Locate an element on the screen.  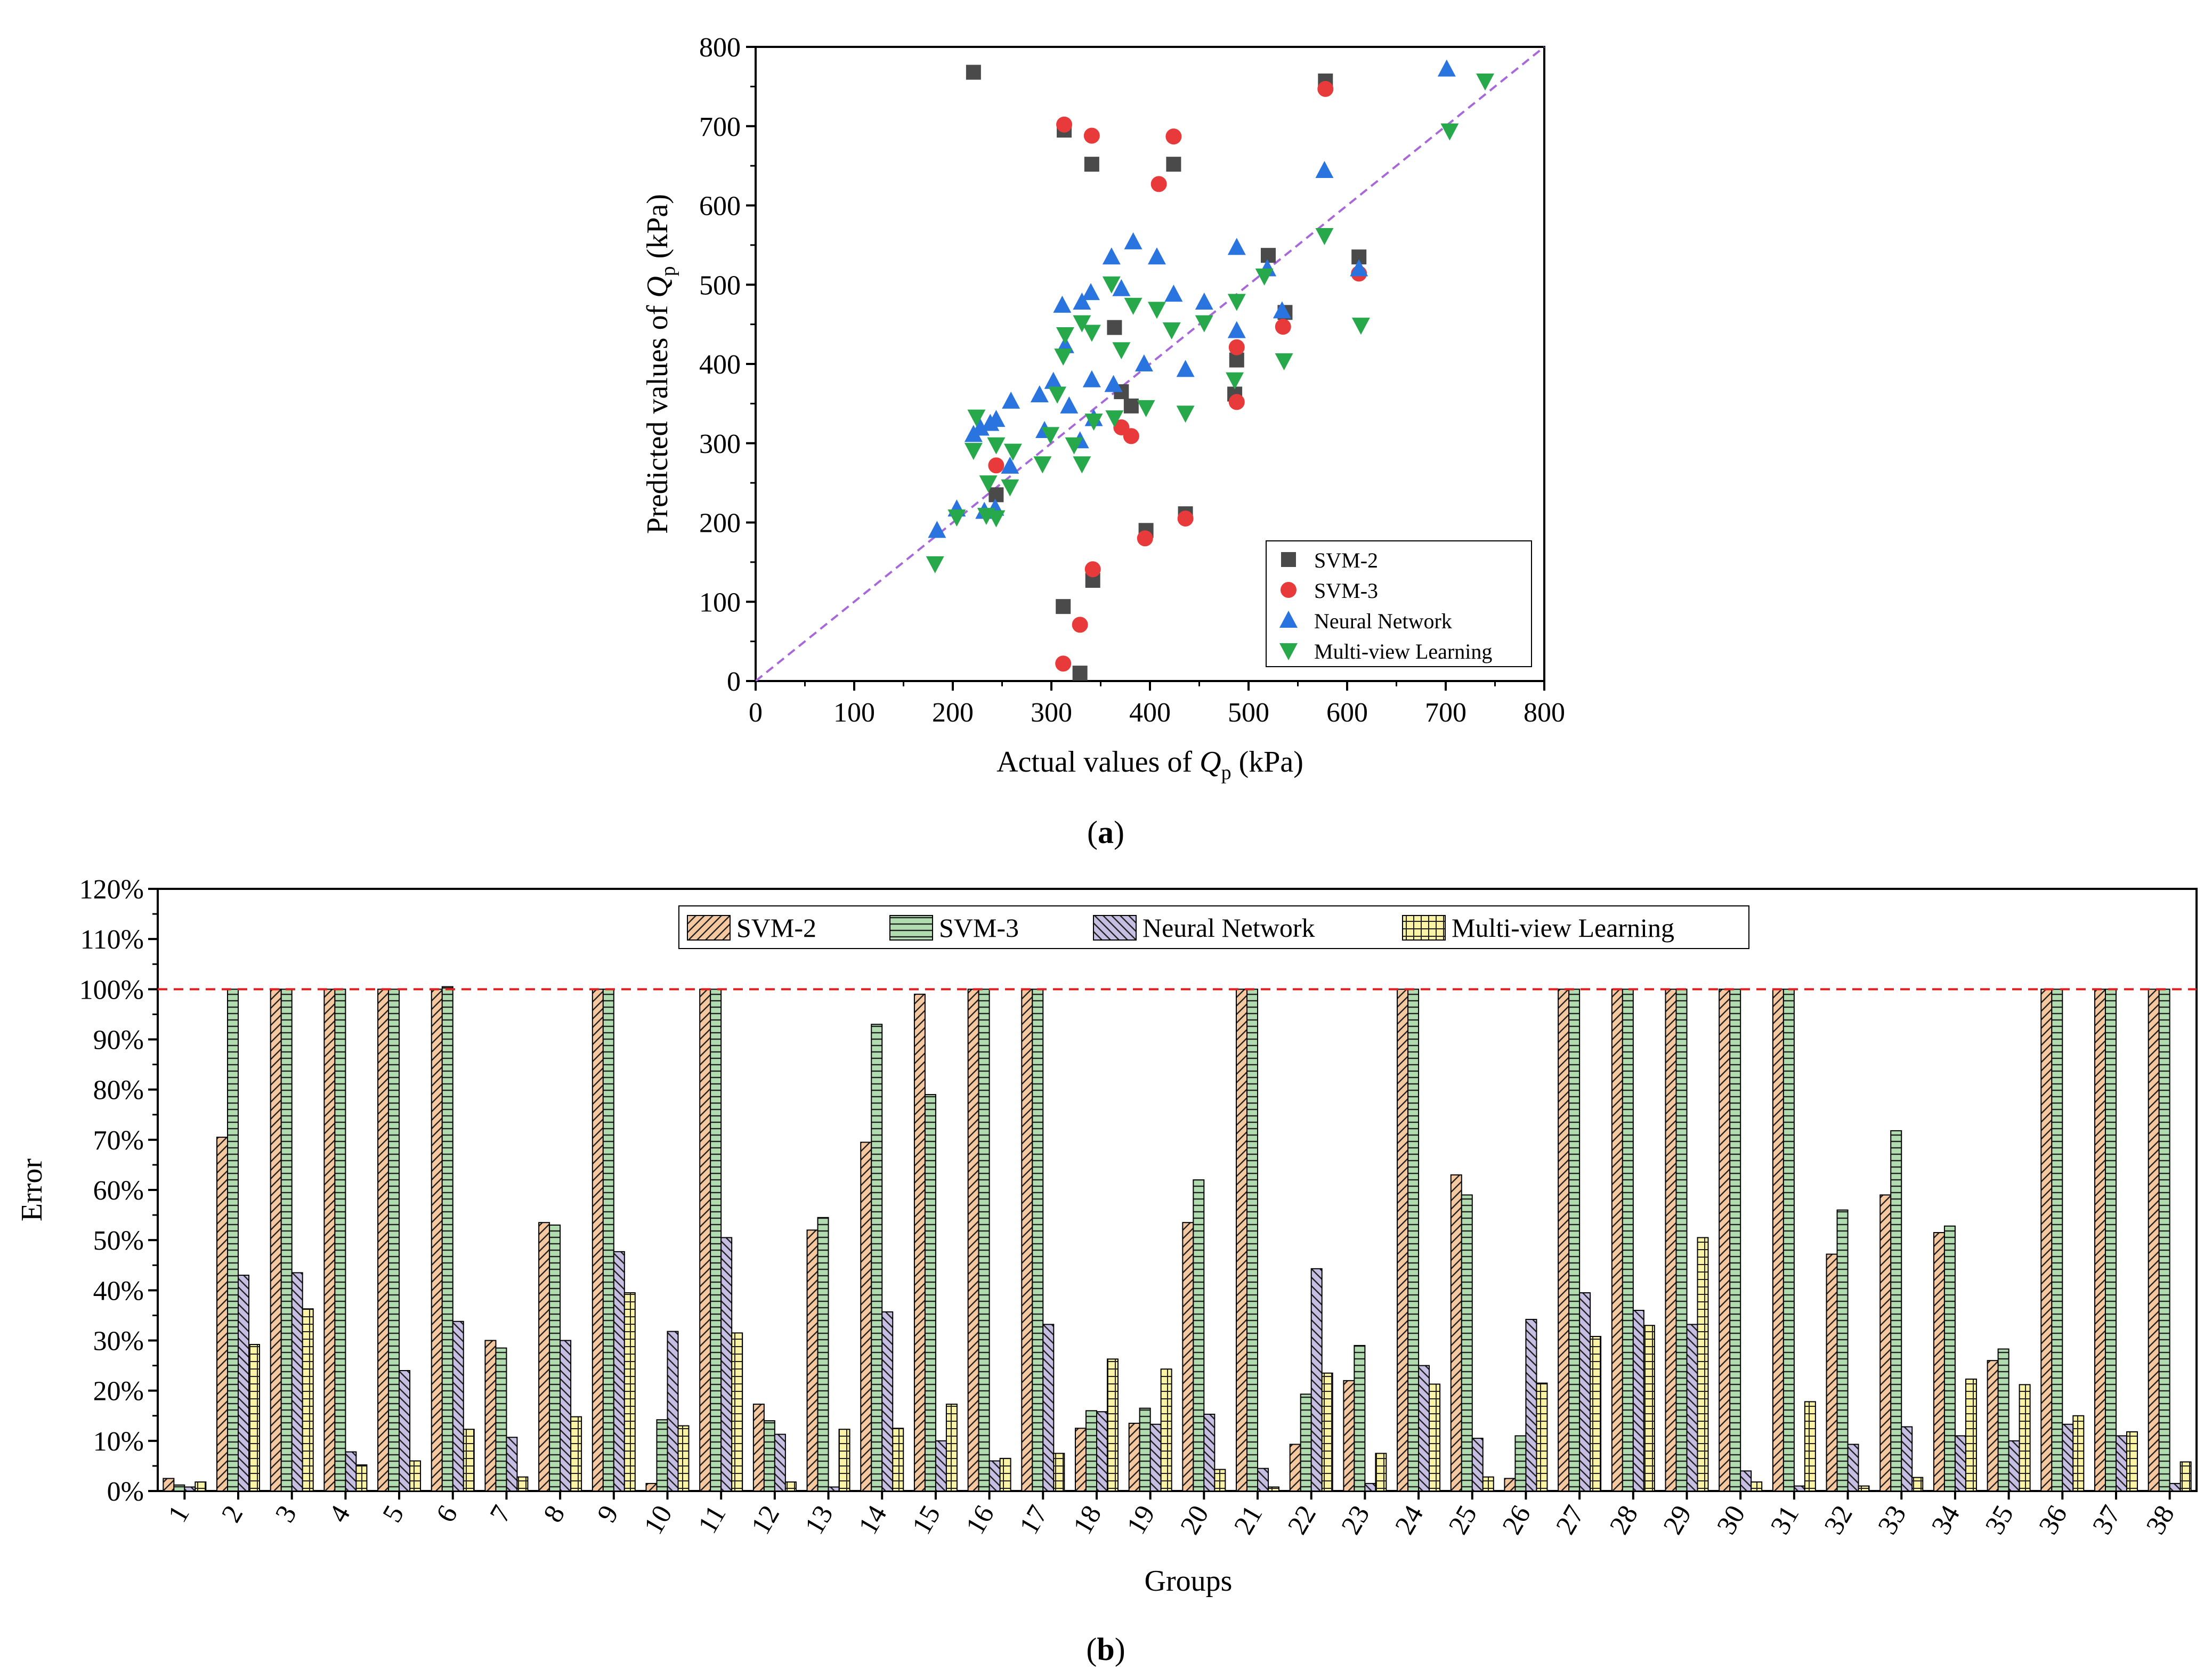
y-tick-label: 0% is located at coordinates (125, 1492).